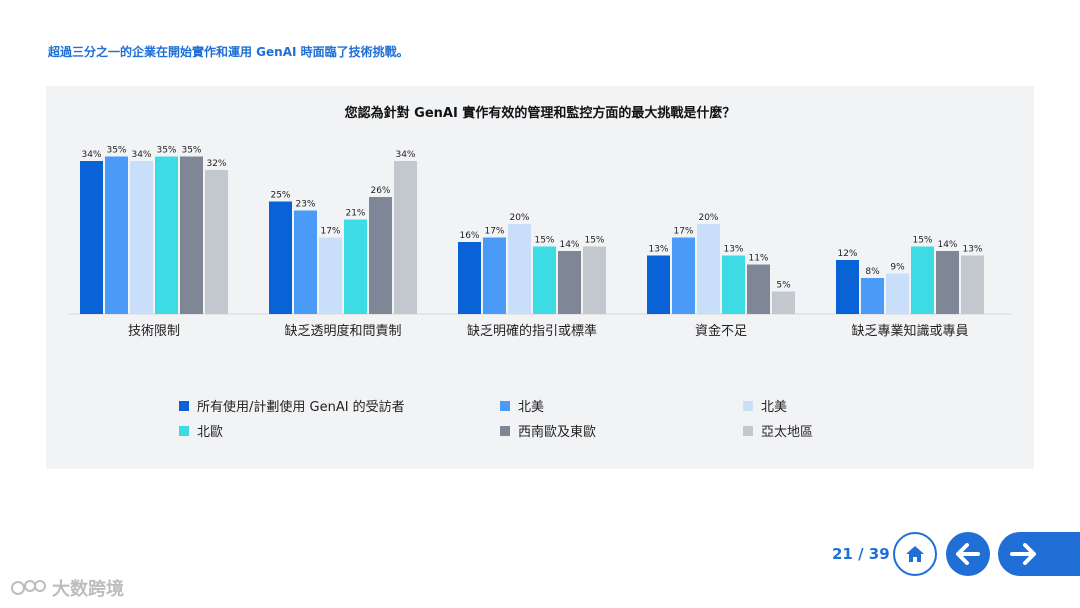 This screenshot has height=608, width=1080. I want to click on watermark-logo: 大数跨境, so click(67, 589).